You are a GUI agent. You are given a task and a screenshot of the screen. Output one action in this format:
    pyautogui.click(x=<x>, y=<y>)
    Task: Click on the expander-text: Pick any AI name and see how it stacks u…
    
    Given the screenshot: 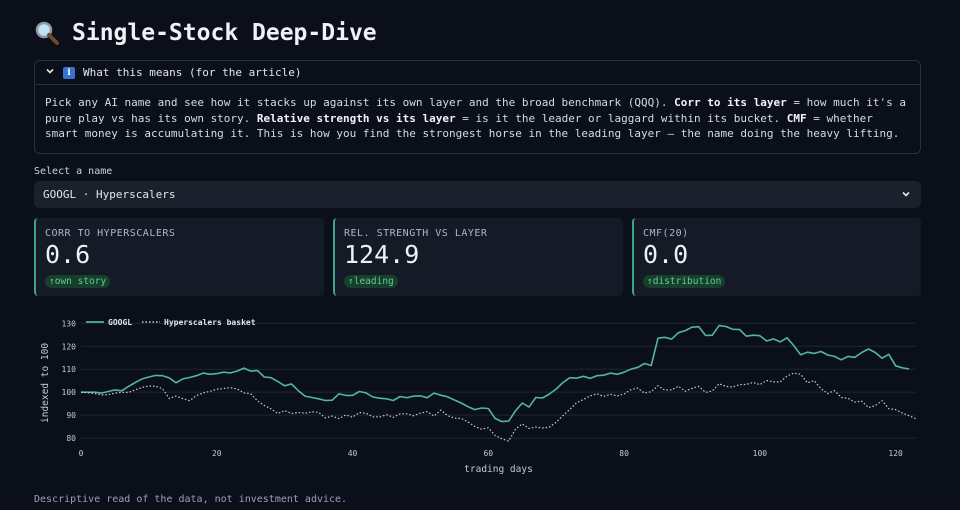 What is the action you would take?
    pyautogui.click(x=360, y=102)
    